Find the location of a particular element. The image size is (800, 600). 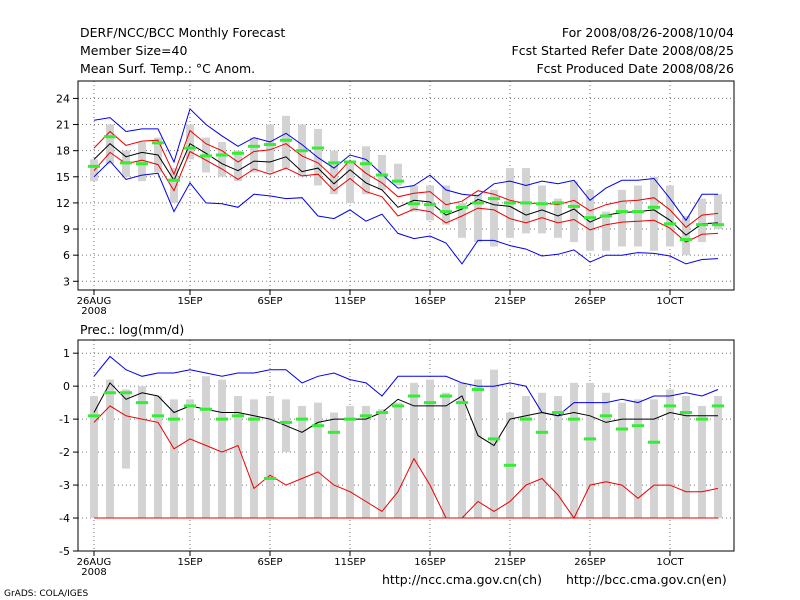

x-tick-label: 1OCT is located at coordinates (670, 562).